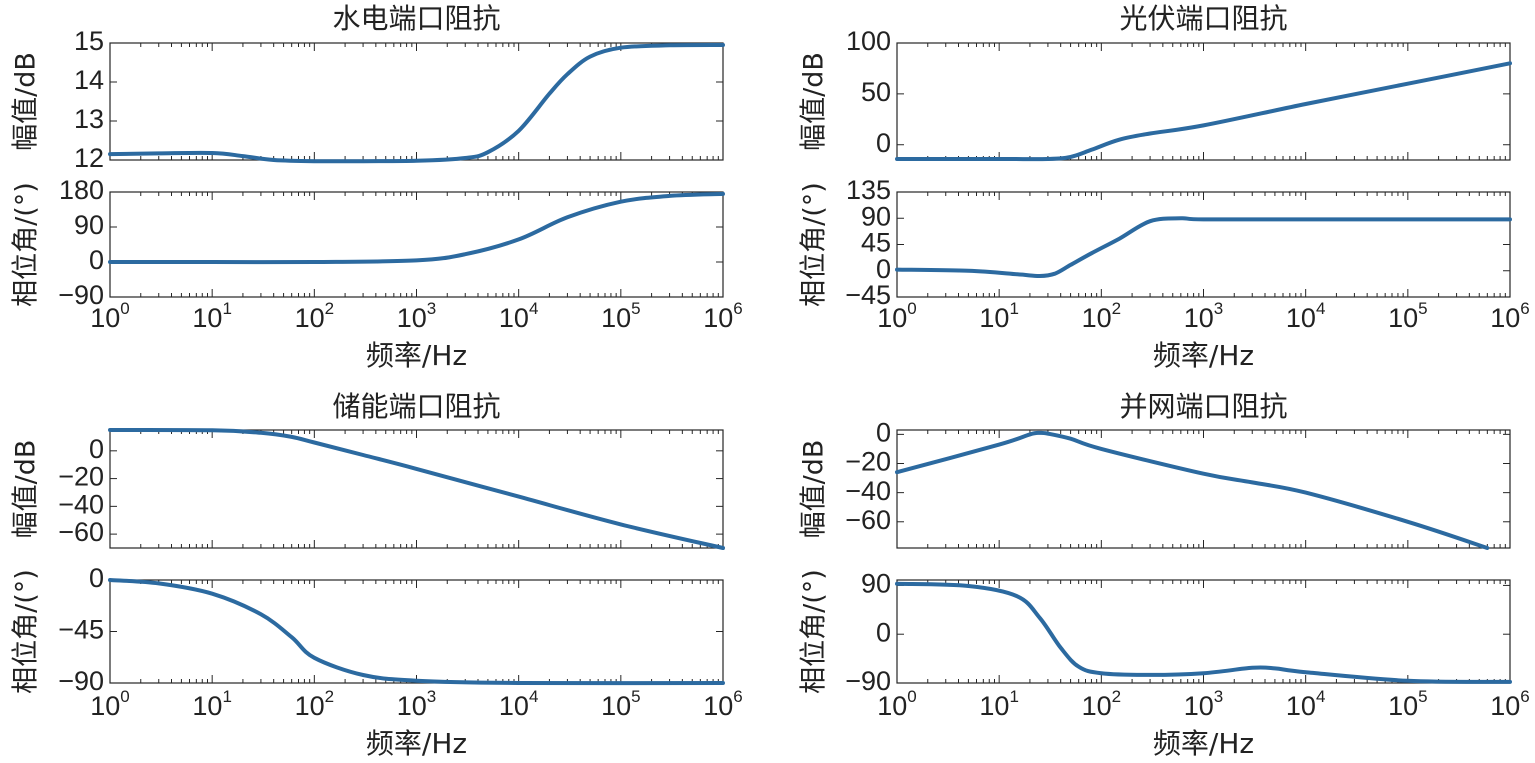 This screenshot has height=763, width=1535. I want to click on phase-y-tick-label: 45, so click(876, 243).